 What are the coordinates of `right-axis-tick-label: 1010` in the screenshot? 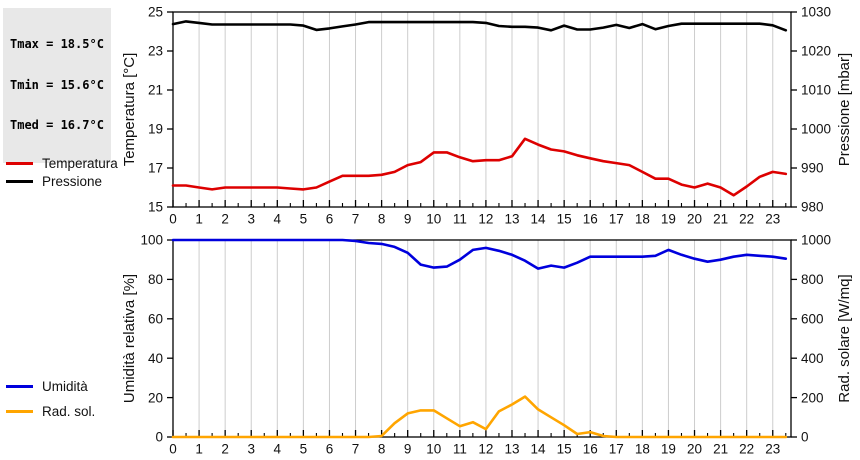 It's located at (816, 90).